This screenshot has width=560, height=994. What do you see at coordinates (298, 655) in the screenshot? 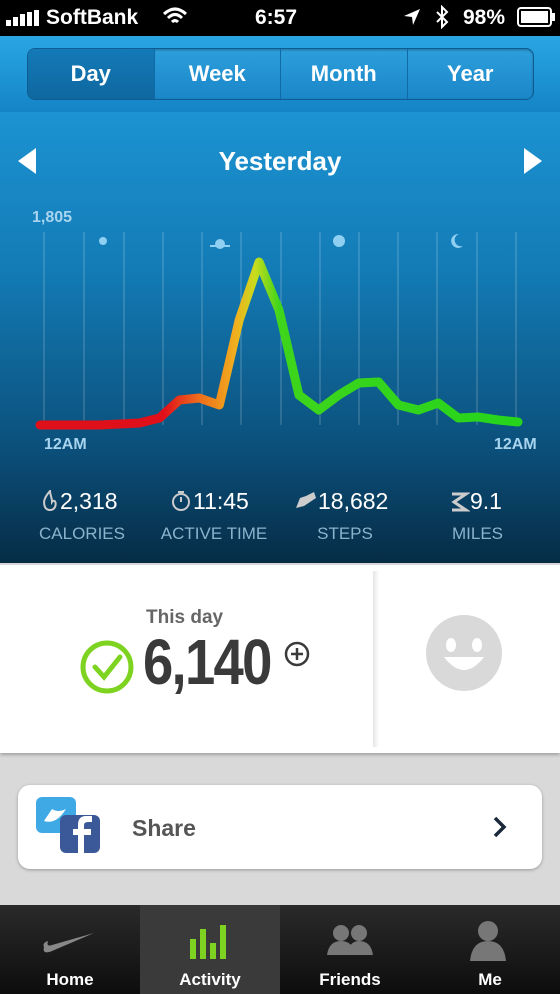
I see `plus-icon` at bounding box center [298, 655].